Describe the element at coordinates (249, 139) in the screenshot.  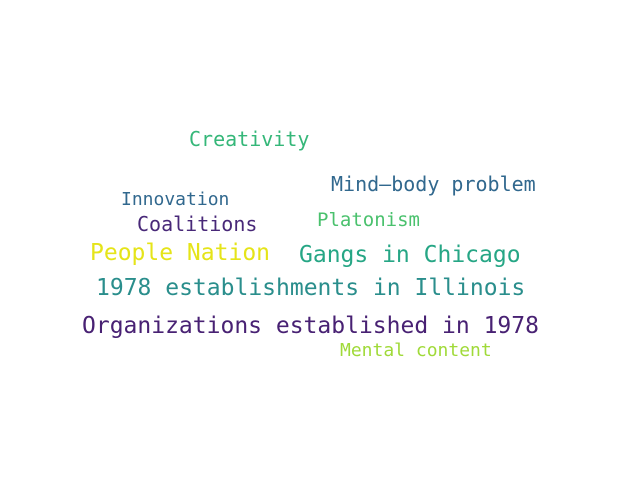
I see `word-creativity: Creativity` at that location.